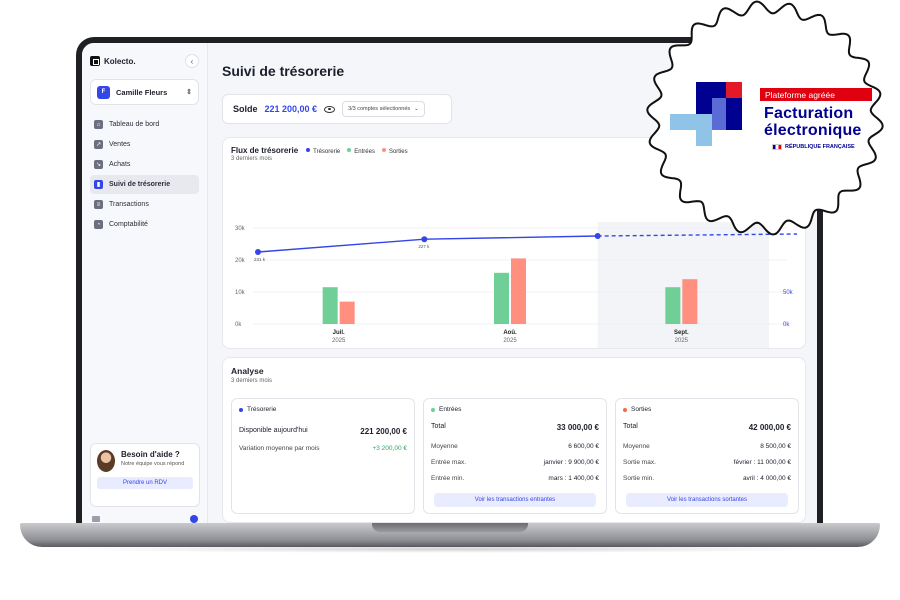 This screenshot has height=600, width=900. I want to click on badge-wavy-border, so click(765, 118).